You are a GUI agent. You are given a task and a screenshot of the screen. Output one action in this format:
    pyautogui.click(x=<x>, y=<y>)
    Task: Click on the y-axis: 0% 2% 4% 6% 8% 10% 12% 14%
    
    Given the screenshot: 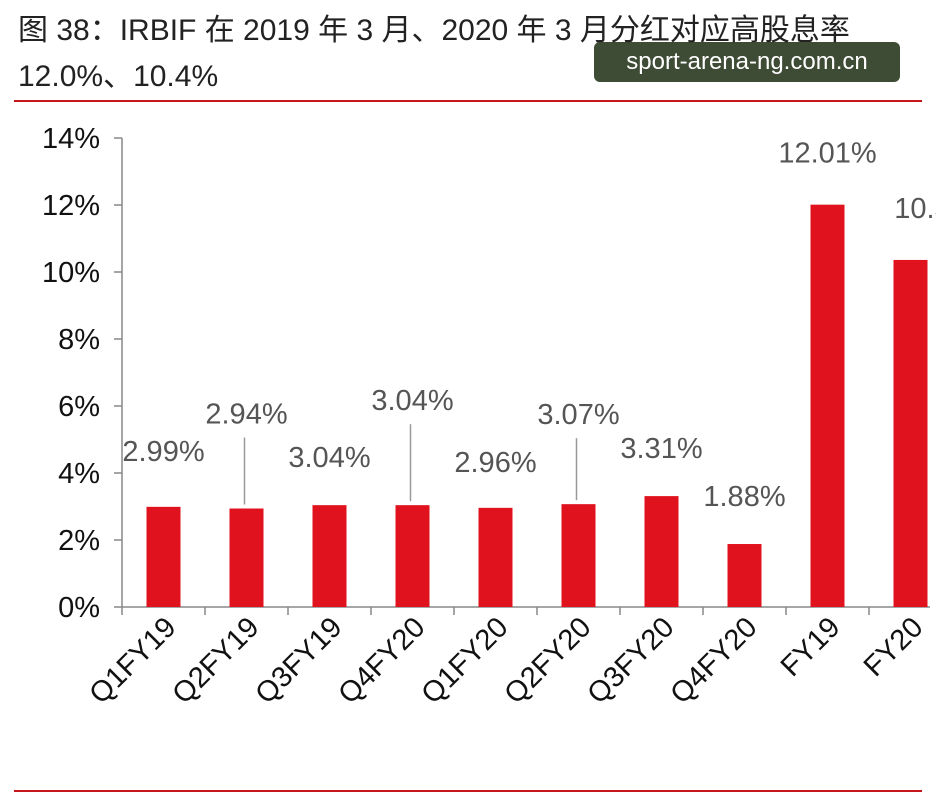 What is the action you would take?
    pyautogui.click(x=82, y=373)
    